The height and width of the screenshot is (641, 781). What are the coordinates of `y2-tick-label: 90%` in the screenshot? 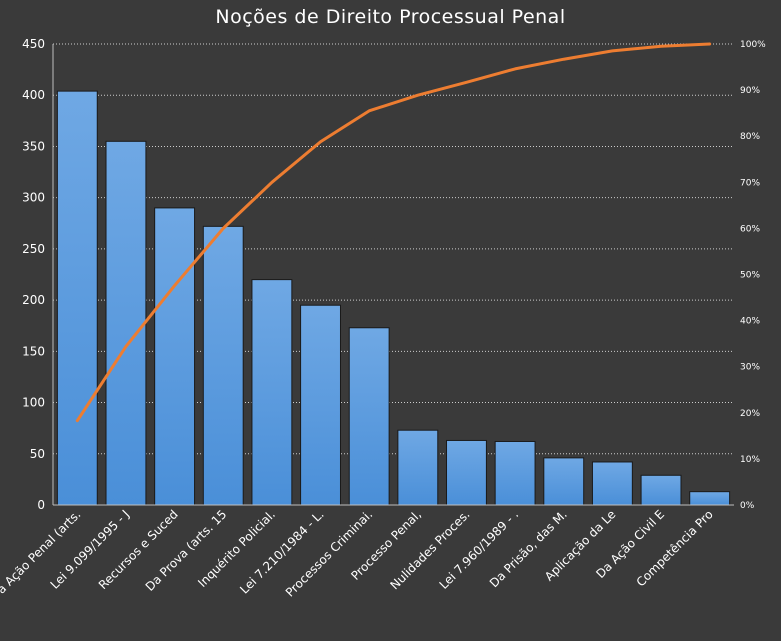 It's located at (750, 91).